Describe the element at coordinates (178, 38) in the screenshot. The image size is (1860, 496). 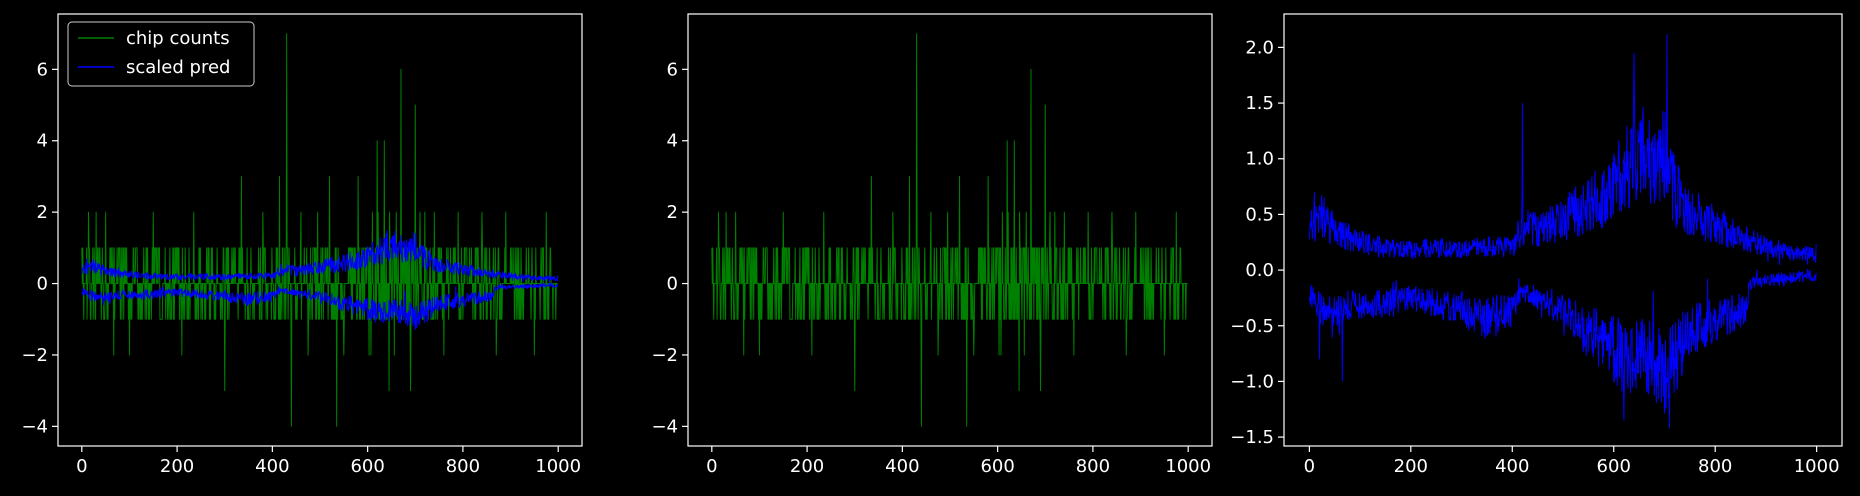
I see `legend-label: chip counts` at that location.